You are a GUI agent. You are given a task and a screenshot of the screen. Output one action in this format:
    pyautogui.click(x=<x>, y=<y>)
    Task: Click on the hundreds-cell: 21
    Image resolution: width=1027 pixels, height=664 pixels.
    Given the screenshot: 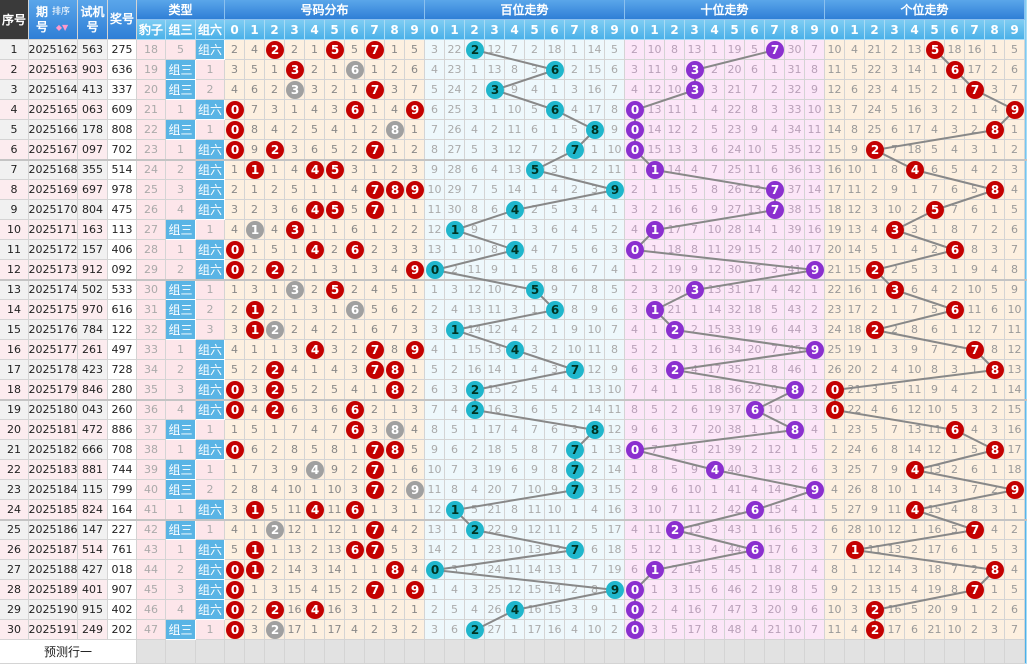 What is the action you would take?
    pyautogui.click(x=495, y=510)
    